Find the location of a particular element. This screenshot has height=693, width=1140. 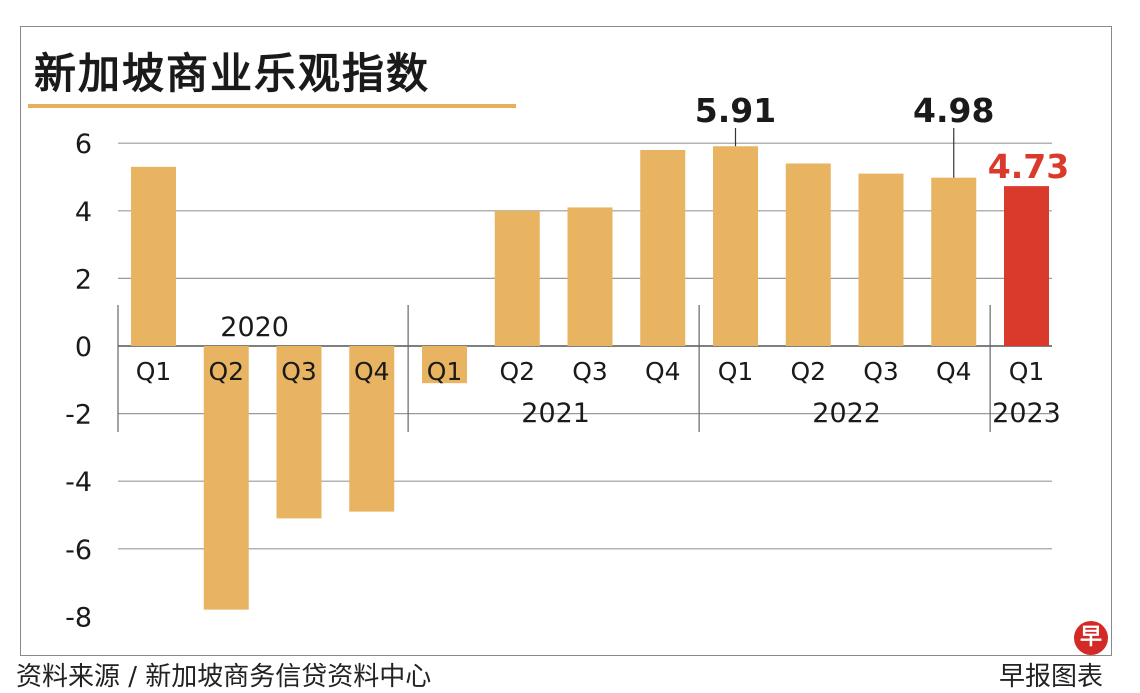

source-note: 资料来源 / 新加坡商务信贷资料中心 is located at coordinates (224, 677).